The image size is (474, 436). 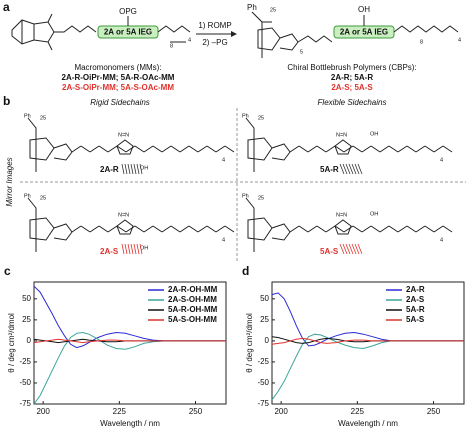 What do you see at coordinates (118, 87) in the screenshot?
I see `mm-s: 2A-S-OiPr-MM; 5A-S-OAc-MM` at bounding box center [118, 87].